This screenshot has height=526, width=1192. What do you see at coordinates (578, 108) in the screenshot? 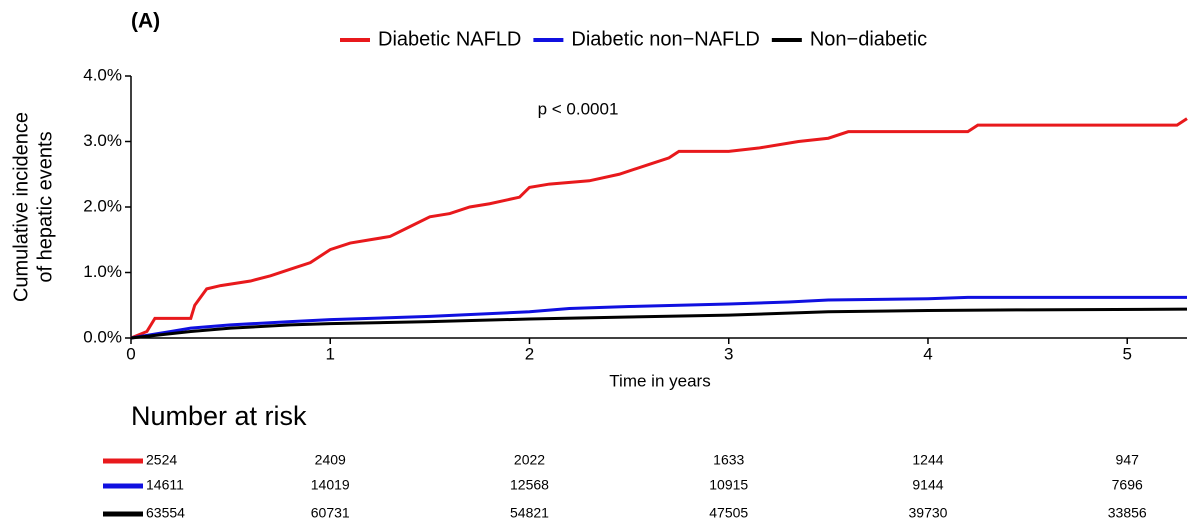
I see `annotation: p < 0.0001` at bounding box center [578, 108].